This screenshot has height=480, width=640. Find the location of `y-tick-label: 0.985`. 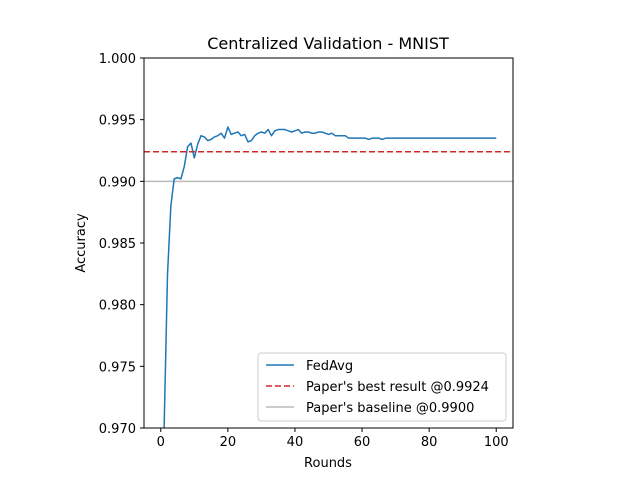

y-tick-label: 0.985 is located at coordinates (117, 244).